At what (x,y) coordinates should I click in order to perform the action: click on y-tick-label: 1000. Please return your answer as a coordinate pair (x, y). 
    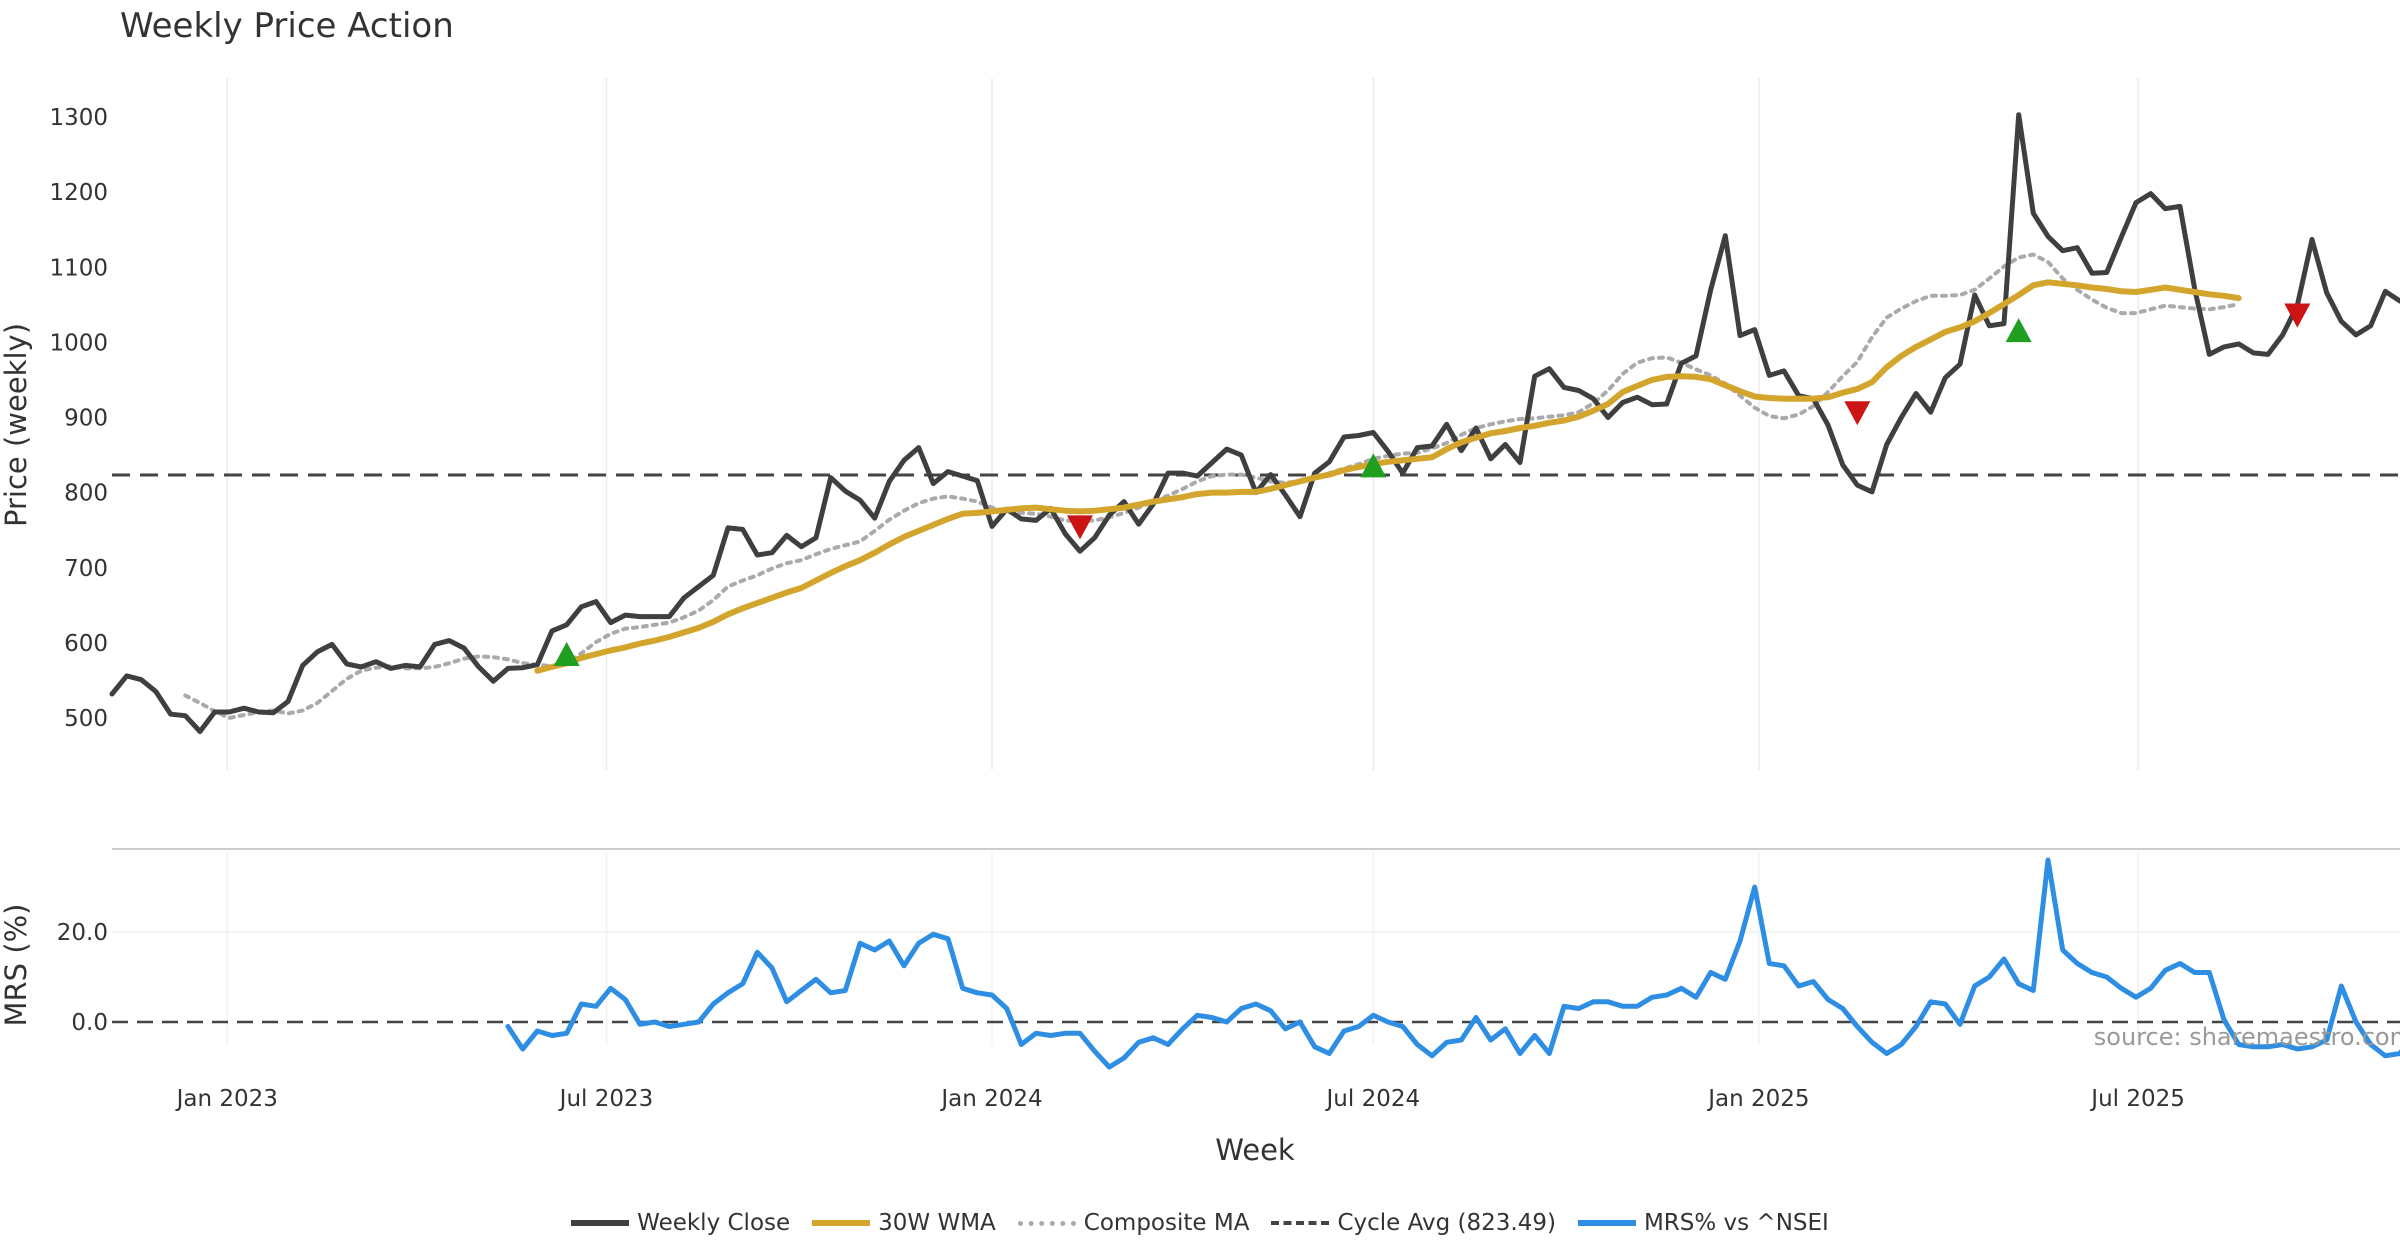
    Looking at the image, I should click on (78, 343).